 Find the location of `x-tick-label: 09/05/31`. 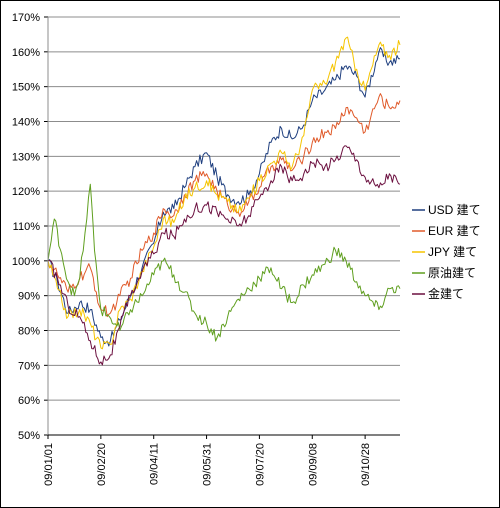

x-tick-label: 09/05/31 is located at coordinates (208, 464).